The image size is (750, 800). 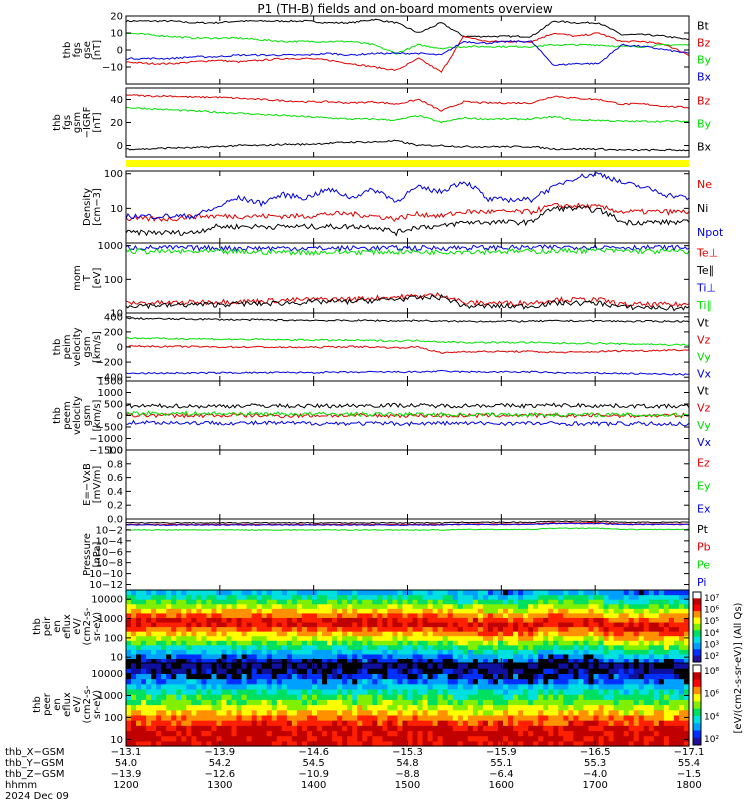 What do you see at coordinates (407, 163) in the screenshot?
I see `status-bar` at bounding box center [407, 163].